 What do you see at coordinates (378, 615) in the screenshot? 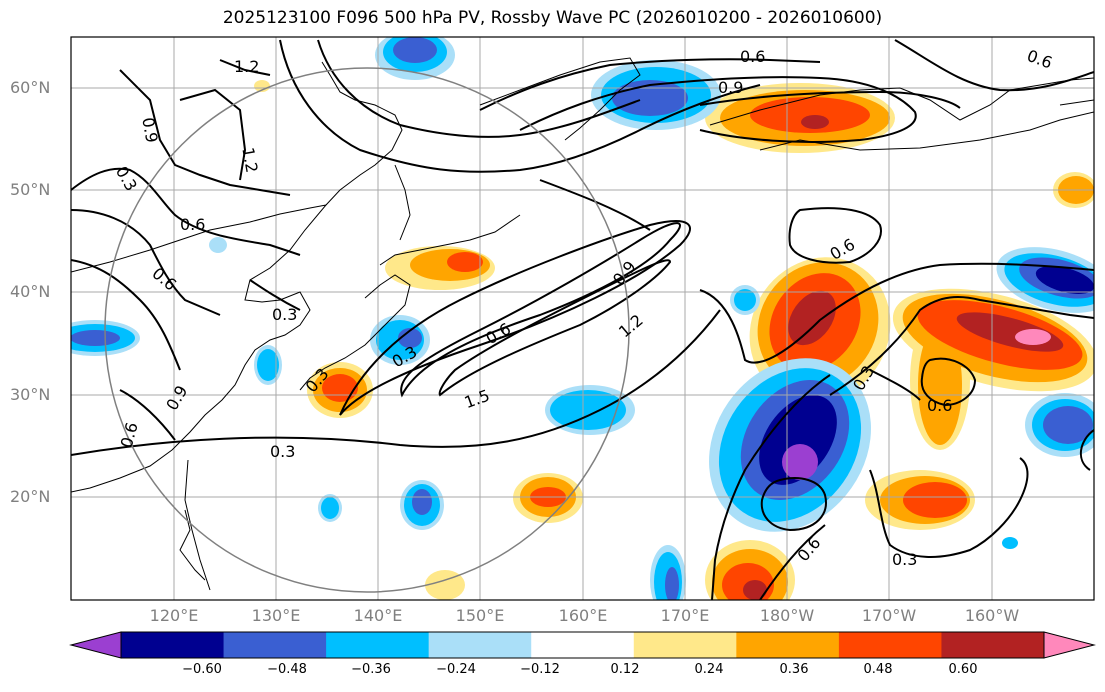
I see `lon-label: 140°E` at bounding box center [378, 615].